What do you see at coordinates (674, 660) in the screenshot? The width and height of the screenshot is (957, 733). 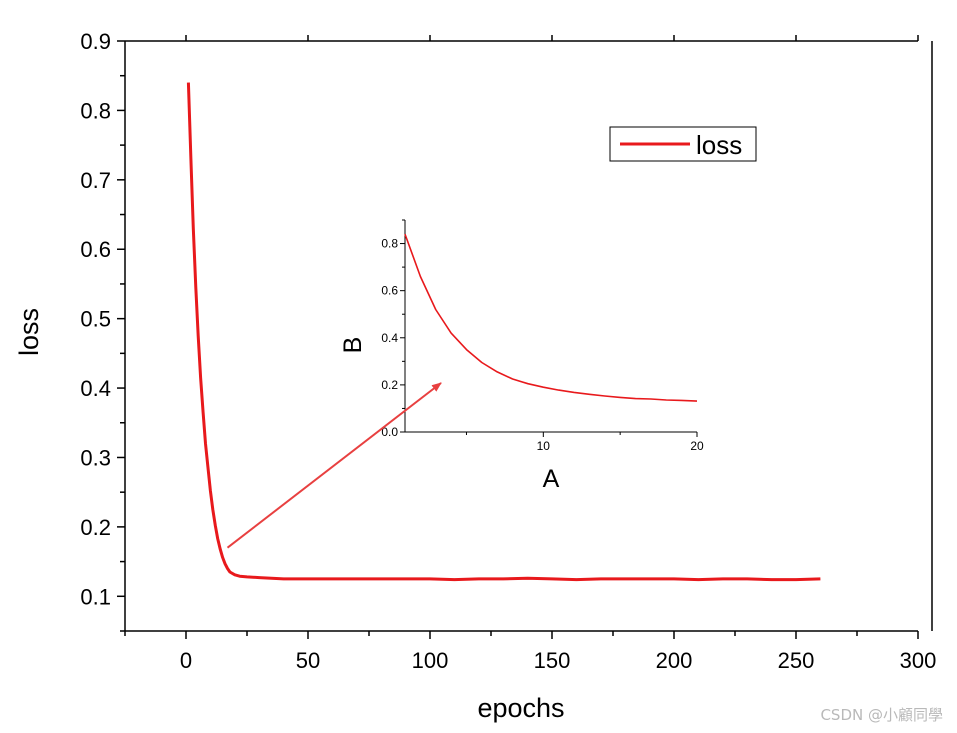 I see `x-tick-label: 200` at bounding box center [674, 660].